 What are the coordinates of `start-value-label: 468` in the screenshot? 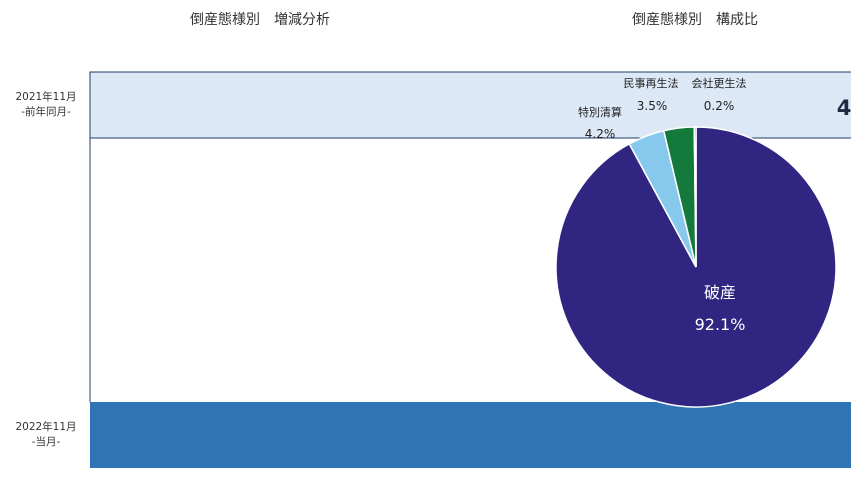 It's located at (844, 108).